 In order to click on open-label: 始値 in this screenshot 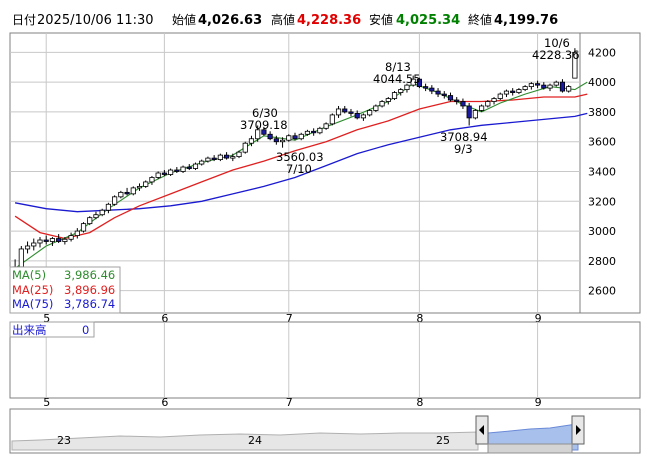, I will do `click(184, 19)`.